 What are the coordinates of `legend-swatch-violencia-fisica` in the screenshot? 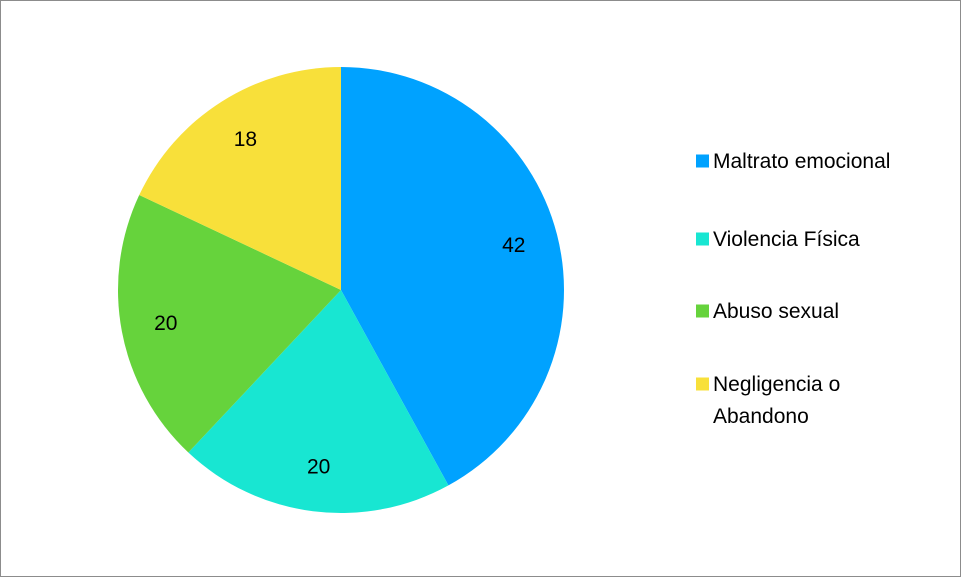 It's located at (702, 239).